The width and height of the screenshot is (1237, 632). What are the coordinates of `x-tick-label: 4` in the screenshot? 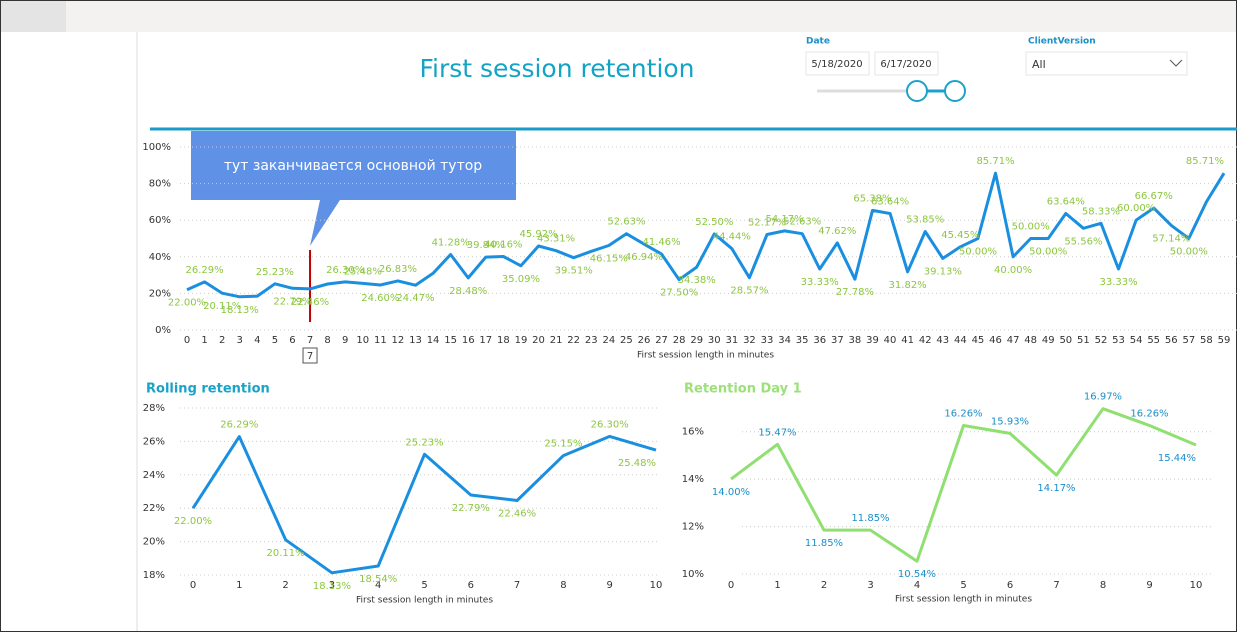 It's located at (257, 340).